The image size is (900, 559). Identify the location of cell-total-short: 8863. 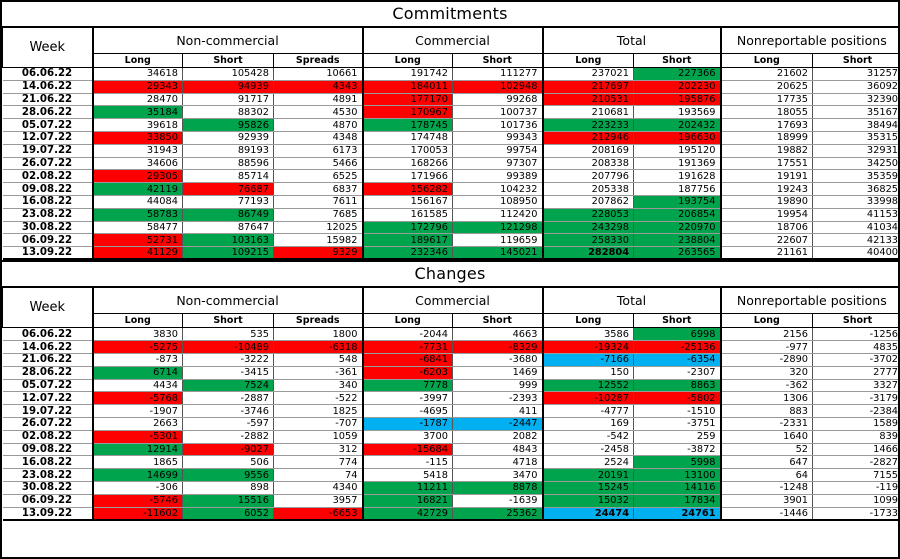
(677, 385).